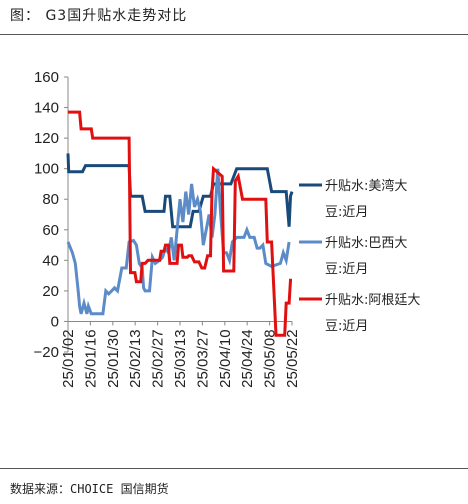 The width and height of the screenshot is (468, 504). I want to click on x-tick-label: 25/02/27, so click(158, 358).